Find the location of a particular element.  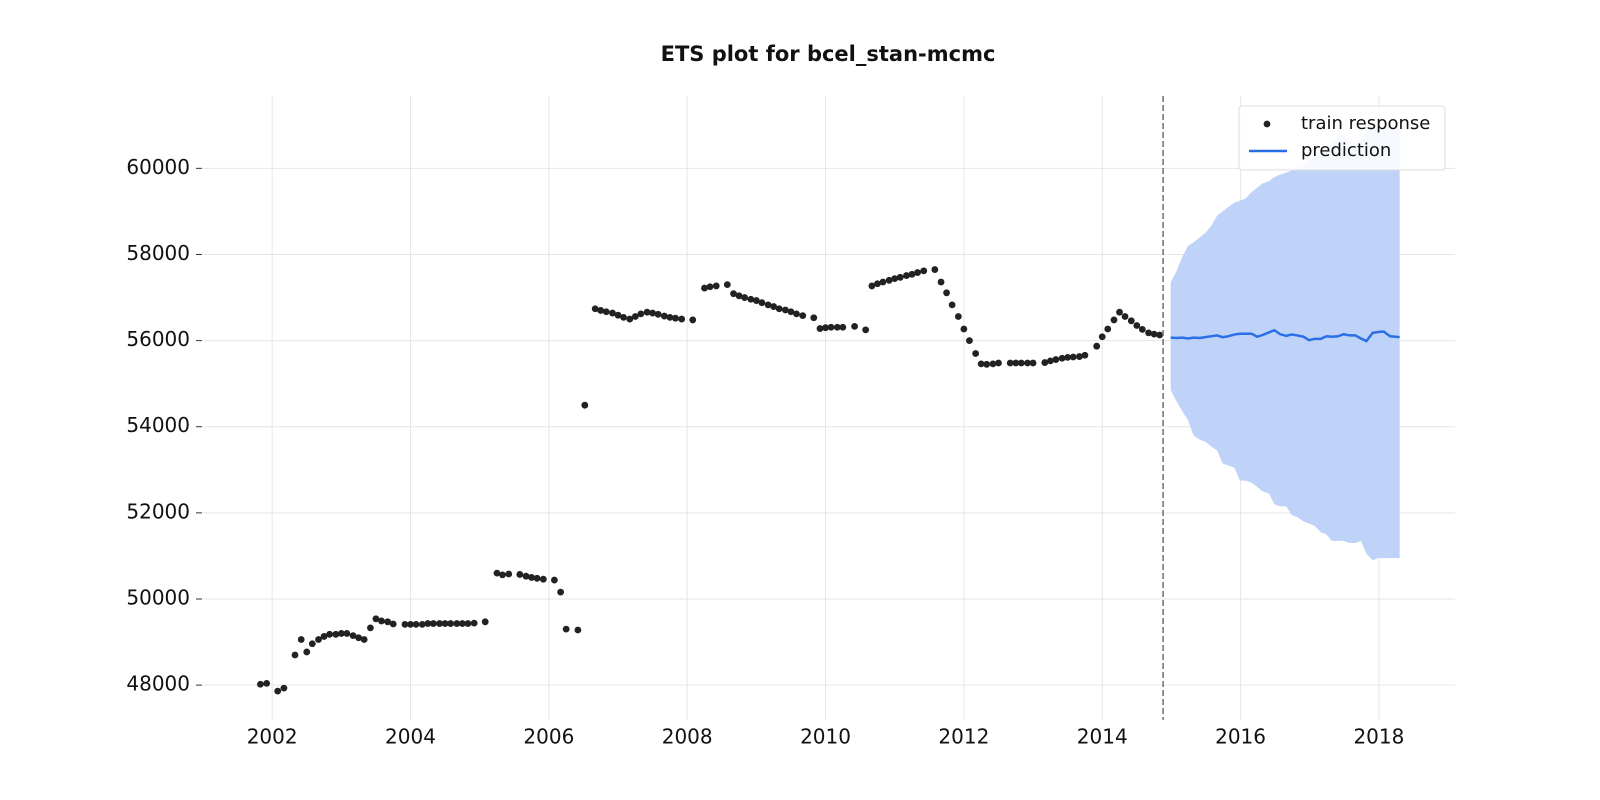

x-tick-label: 2010 is located at coordinates (825, 737).